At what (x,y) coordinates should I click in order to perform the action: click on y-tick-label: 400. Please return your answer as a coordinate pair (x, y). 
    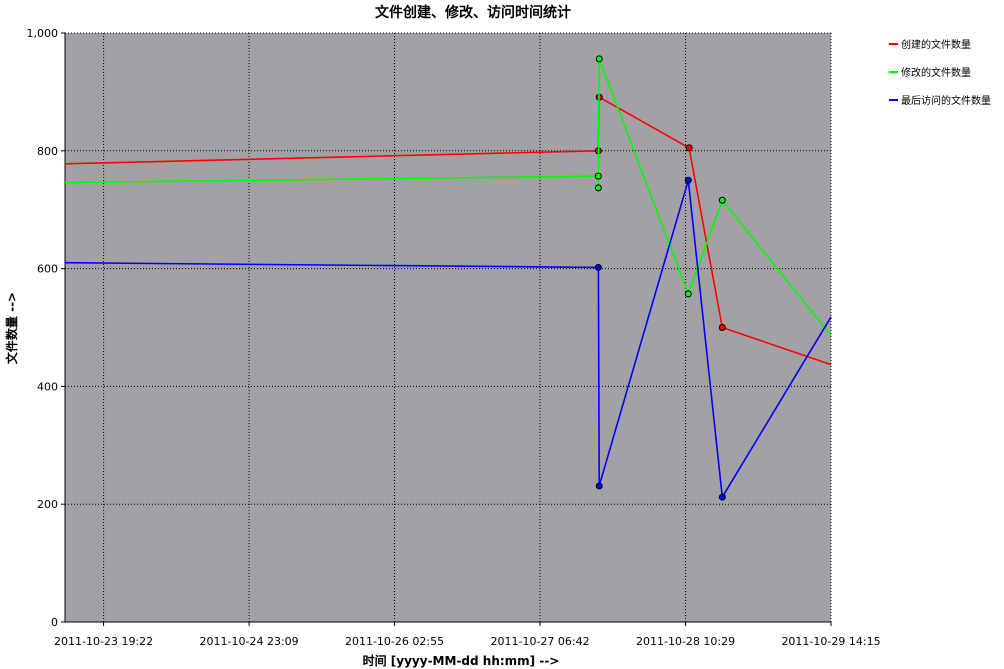
    Looking at the image, I should click on (47, 386).